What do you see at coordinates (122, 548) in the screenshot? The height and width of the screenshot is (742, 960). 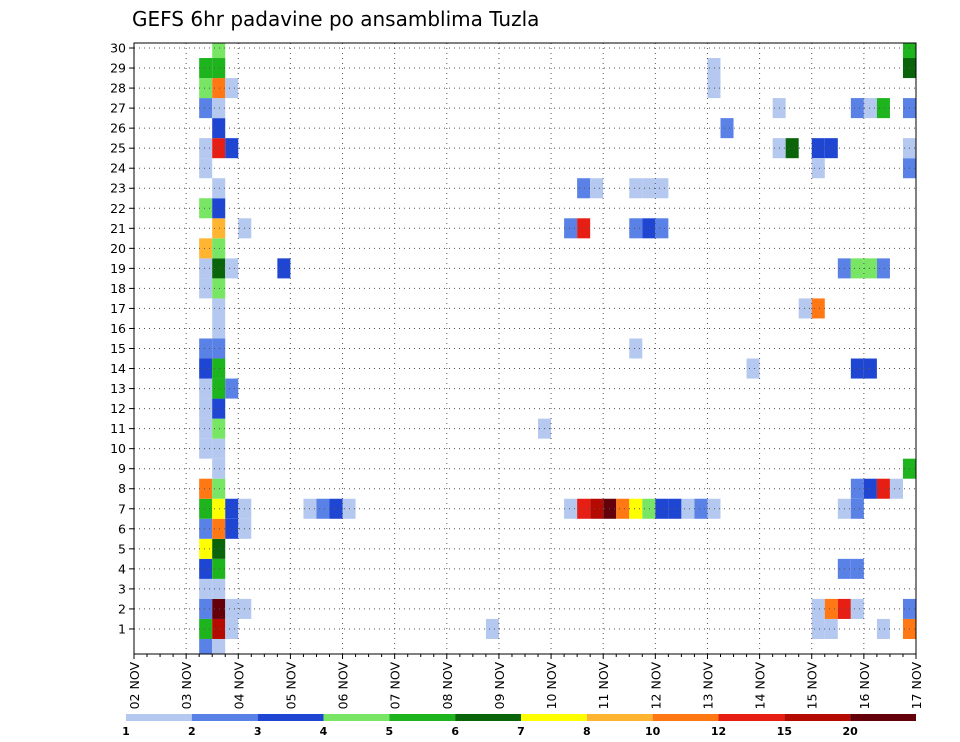 I see `y-tick-label: 5` at bounding box center [122, 548].